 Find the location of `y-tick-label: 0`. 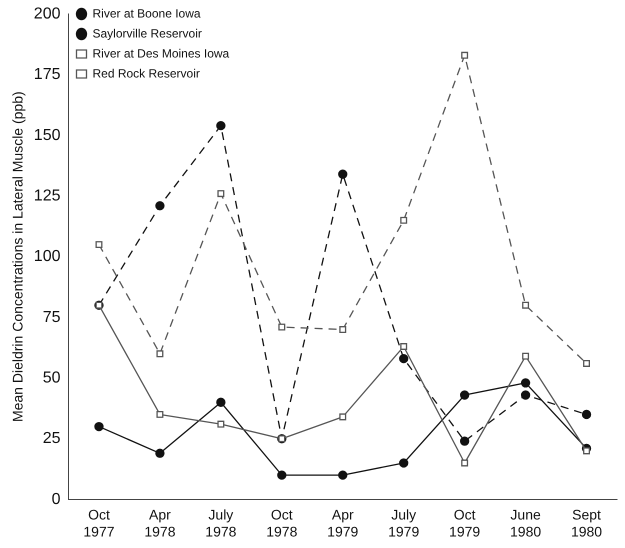

y-tick-label: 0 is located at coordinates (56, 499).